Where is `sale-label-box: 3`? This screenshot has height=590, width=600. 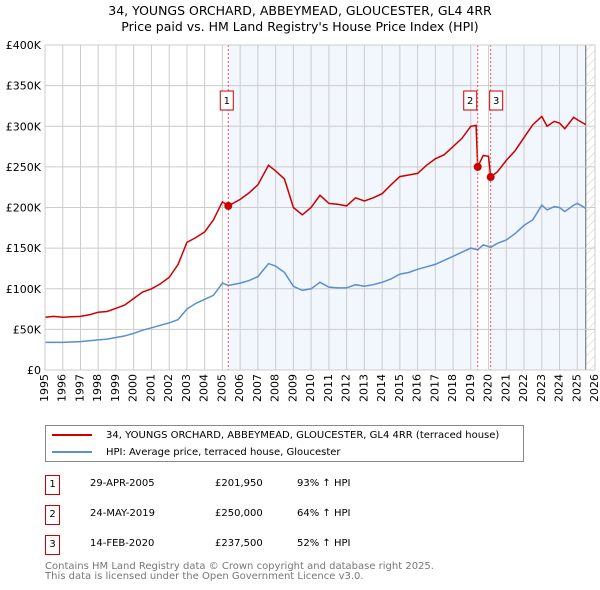
sale-label-box: 3 is located at coordinates (496, 100).